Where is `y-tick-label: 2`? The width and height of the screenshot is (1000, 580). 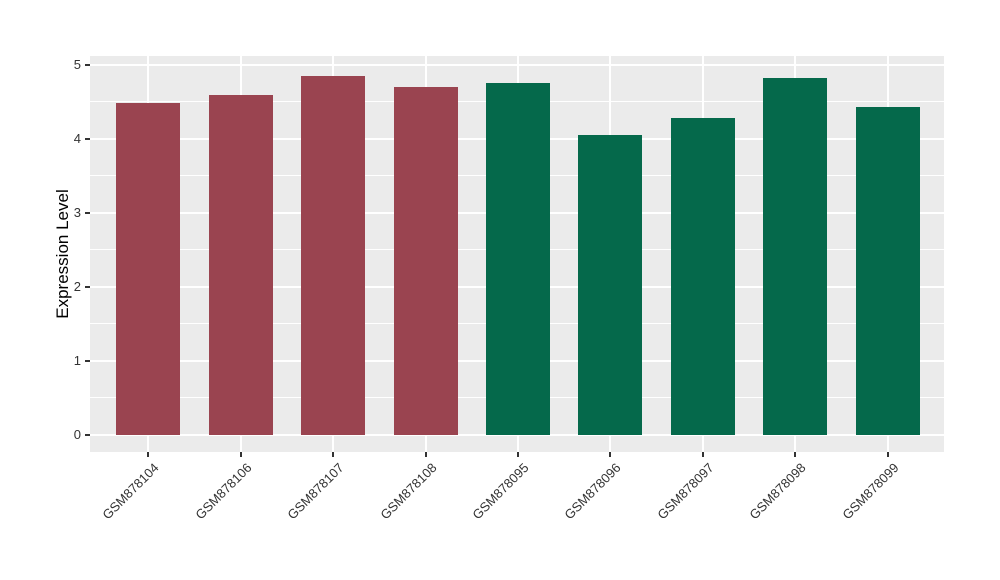
y-tick-label: 2 is located at coordinates (77, 286).